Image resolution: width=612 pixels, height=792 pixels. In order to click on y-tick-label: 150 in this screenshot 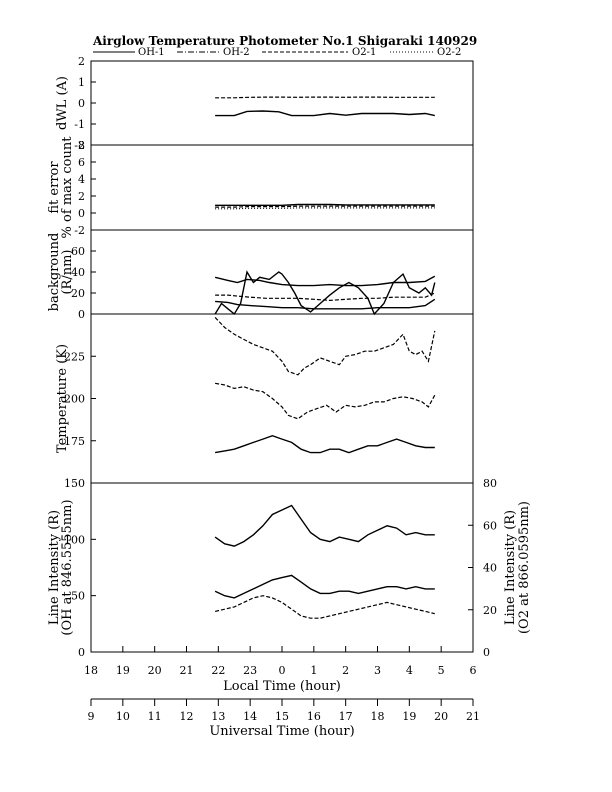, I will do `click(74, 483)`.